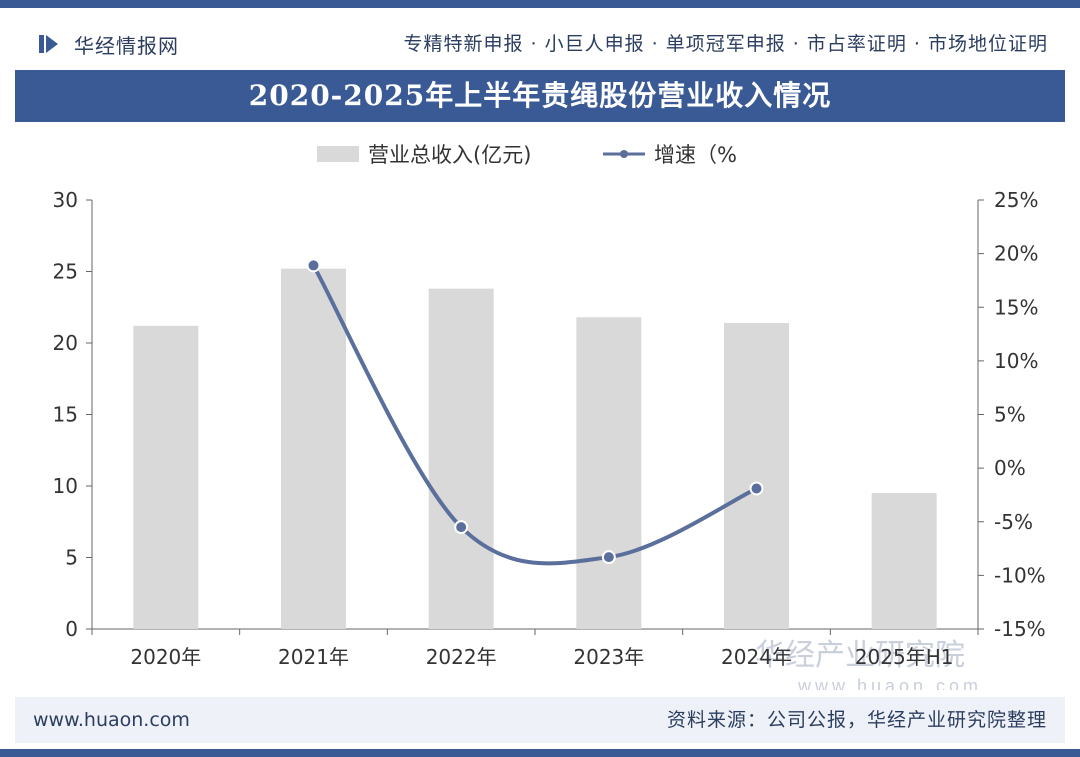 The height and width of the screenshot is (757, 1080). What do you see at coordinates (449, 155) in the screenshot?
I see `legend-bar-label: 营业总收入(亿元)` at bounding box center [449, 155].